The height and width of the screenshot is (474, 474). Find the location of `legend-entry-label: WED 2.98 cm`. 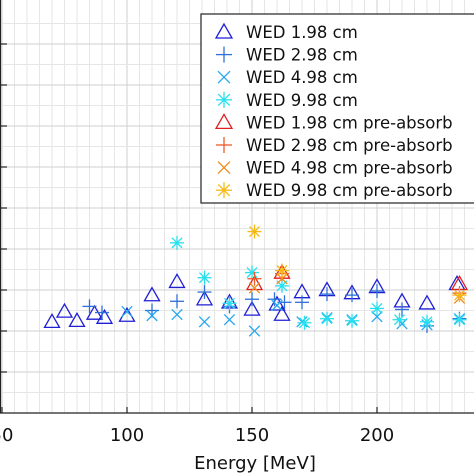

legend-entry-label: WED 2.98 cm is located at coordinates (302, 55).